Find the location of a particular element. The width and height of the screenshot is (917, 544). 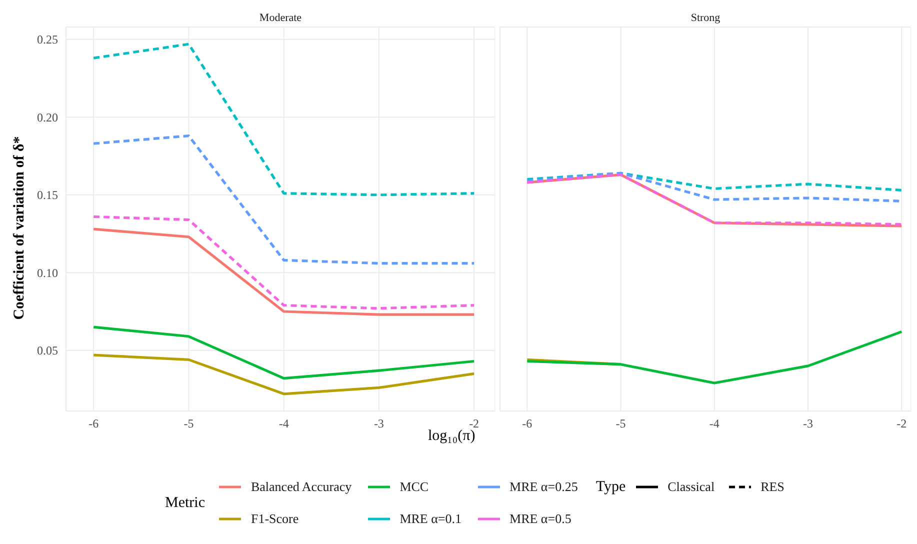

legend-label: F1-Score is located at coordinates (274, 519).